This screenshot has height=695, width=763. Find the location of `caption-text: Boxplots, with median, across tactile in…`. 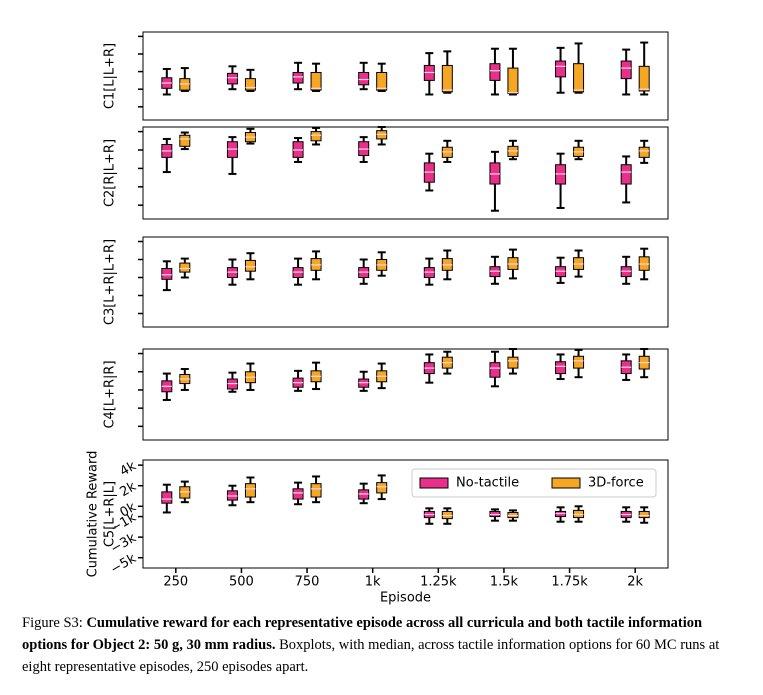

caption-text: Boxplots, with median, across tactile in… is located at coordinates (371, 656).